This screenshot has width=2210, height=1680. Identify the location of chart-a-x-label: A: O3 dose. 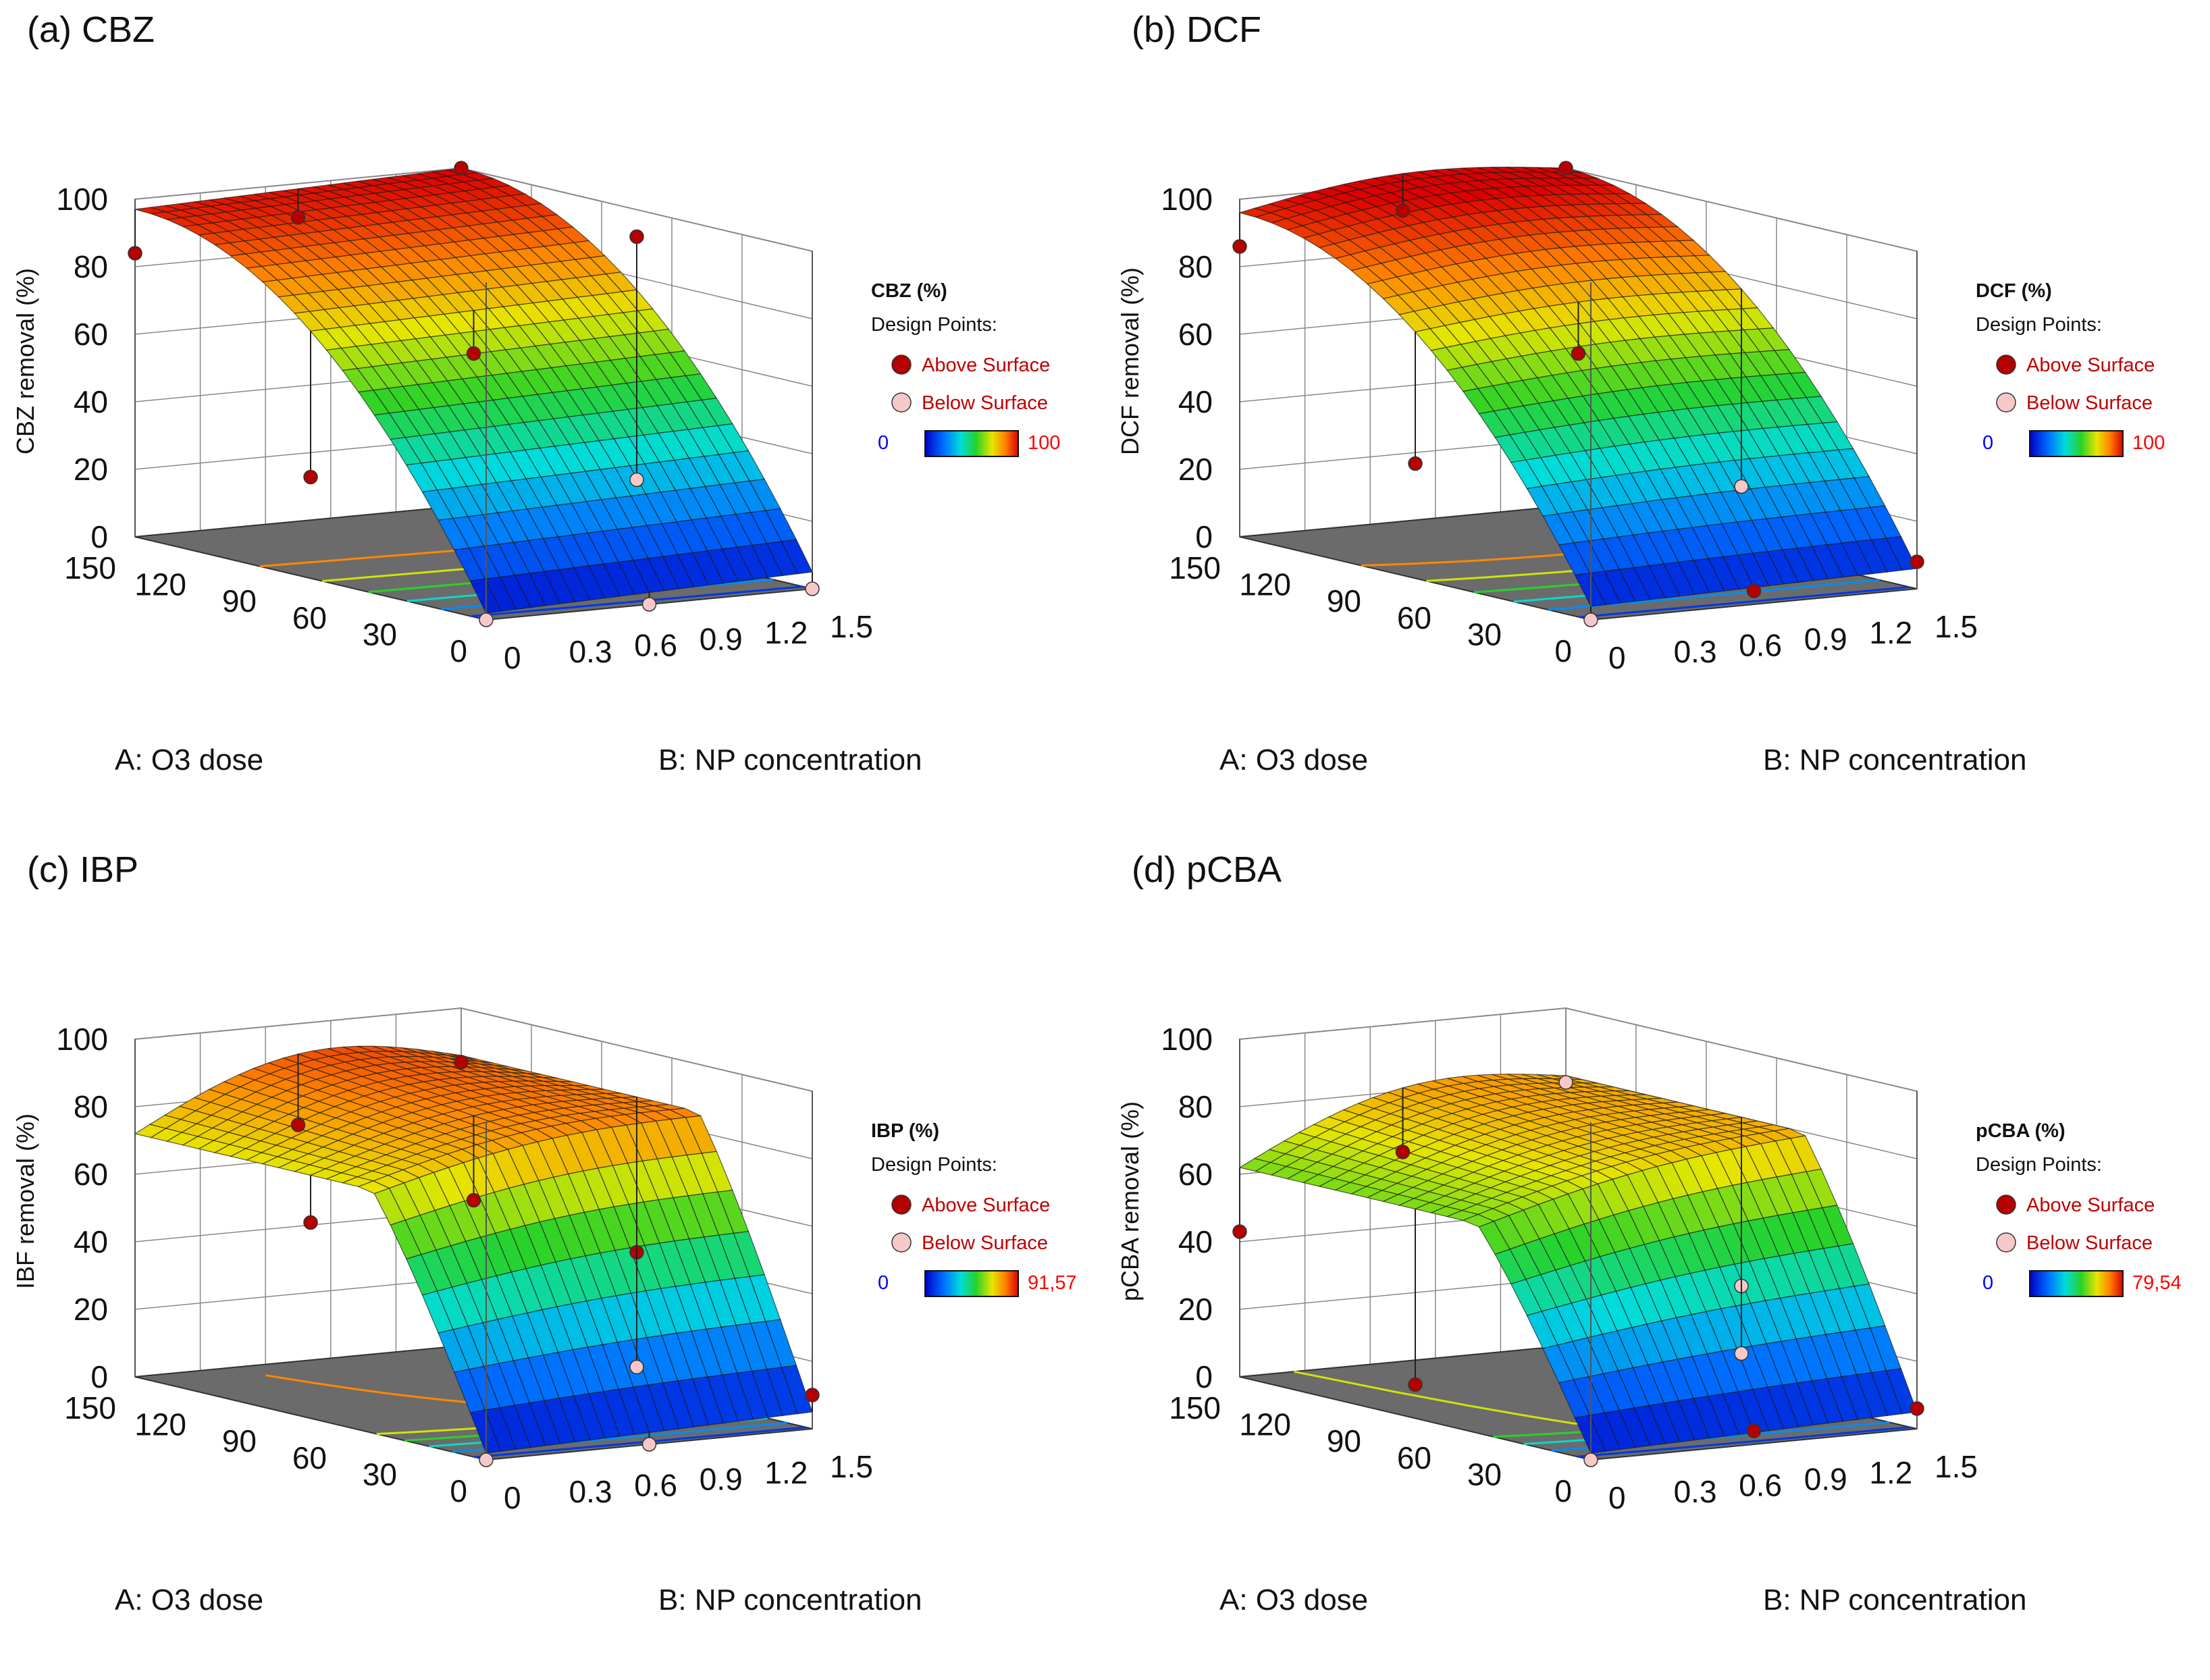
(189, 760).